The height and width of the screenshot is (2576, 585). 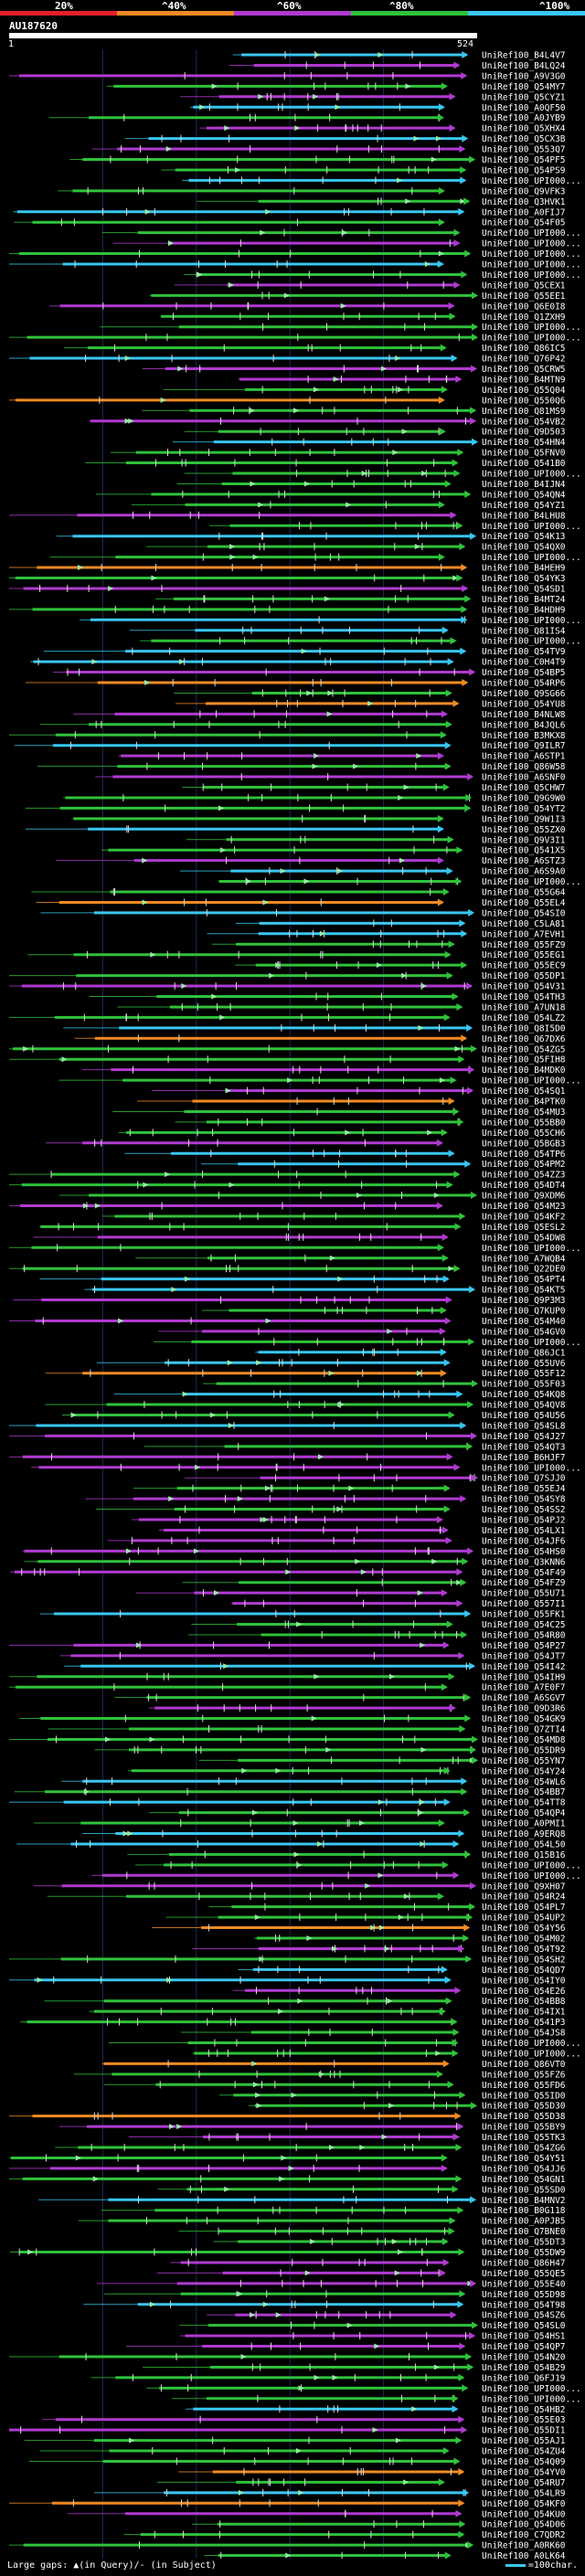 I want to click on hit-label: UniRef100_A6STP1, so click(x=524, y=757).